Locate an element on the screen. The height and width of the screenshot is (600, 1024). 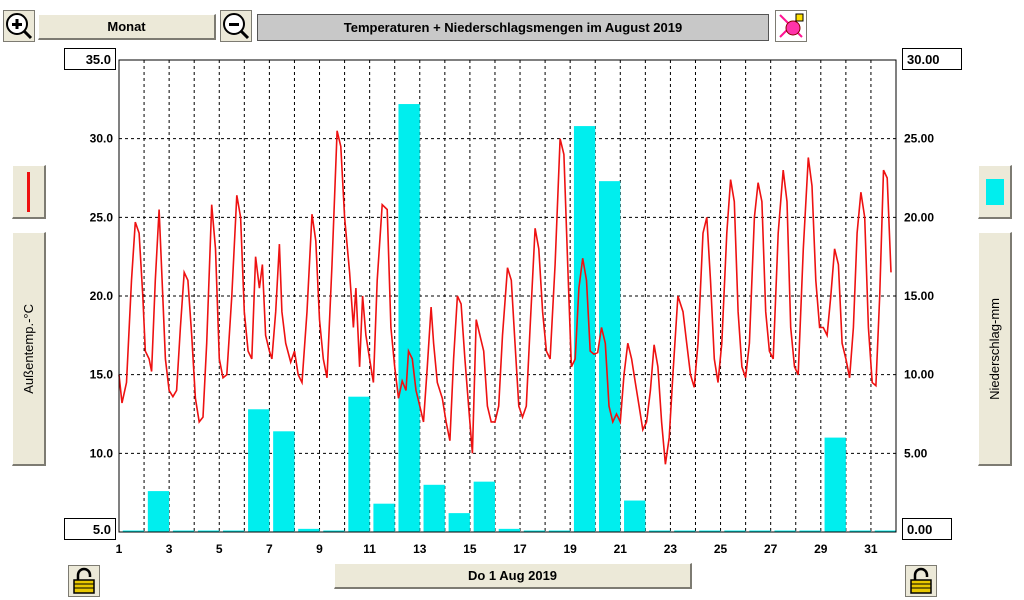
x-tick-label: 11 is located at coordinates (369, 549).